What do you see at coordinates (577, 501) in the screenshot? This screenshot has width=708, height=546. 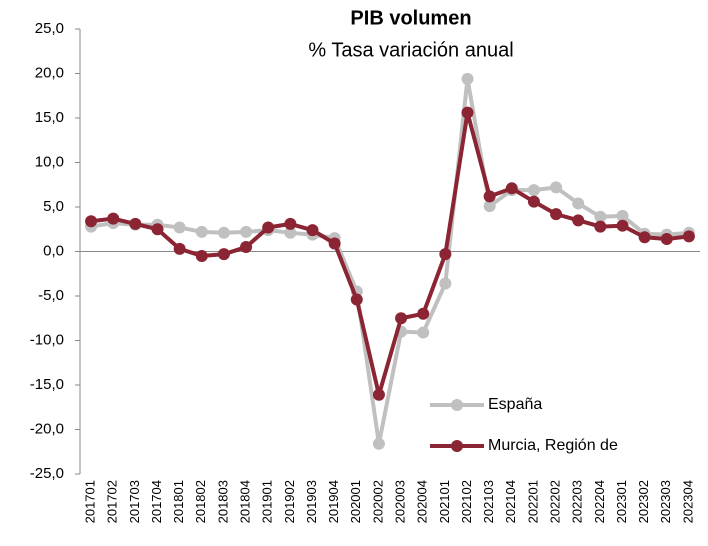 I see `x-tick-label: 202203` at bounding box center [577, 501].